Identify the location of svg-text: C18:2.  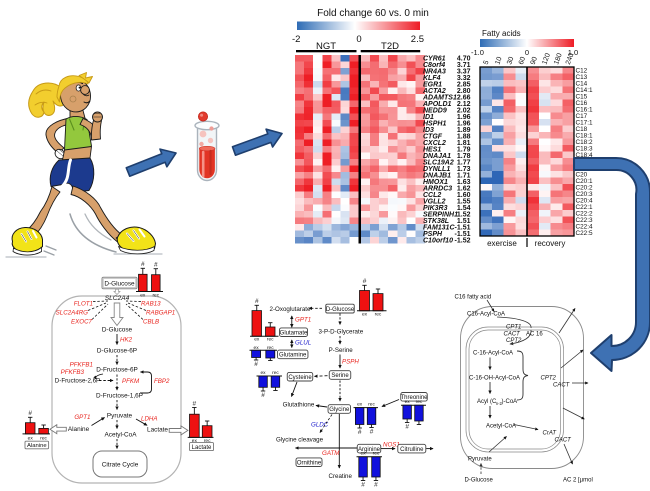
(584, 142).